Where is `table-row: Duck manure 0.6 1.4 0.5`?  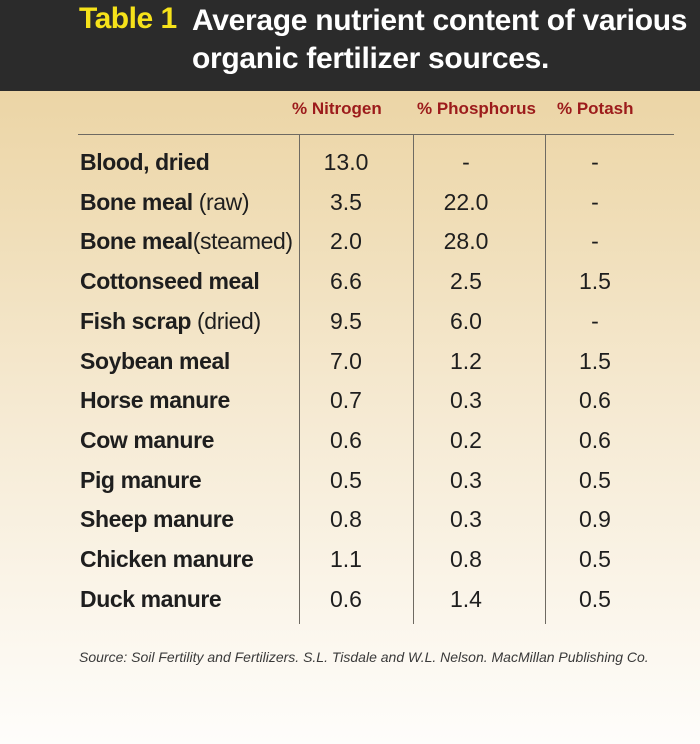 table-row: Duck manure 0.6 1.4 0.5 is located at coordinates (350, 598).